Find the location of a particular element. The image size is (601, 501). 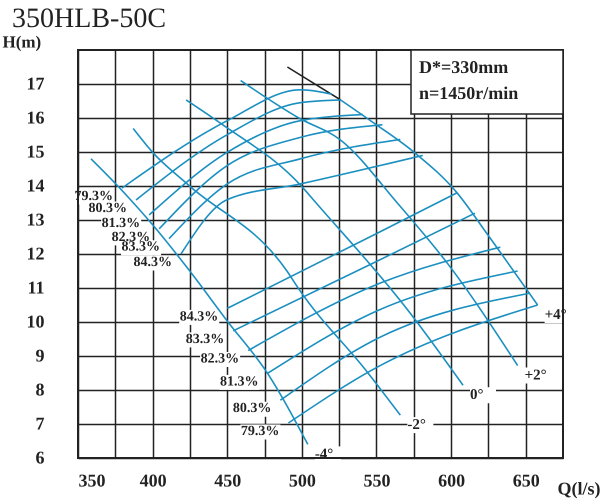

x-tick-label: 350 is located at coordinates (92, 480).